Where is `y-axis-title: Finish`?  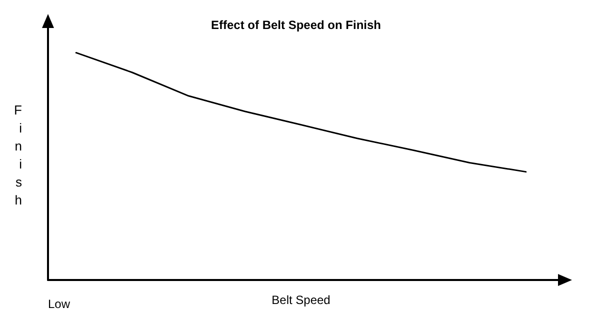 y-axis-title: Finish is located at coordinates (18, 155).